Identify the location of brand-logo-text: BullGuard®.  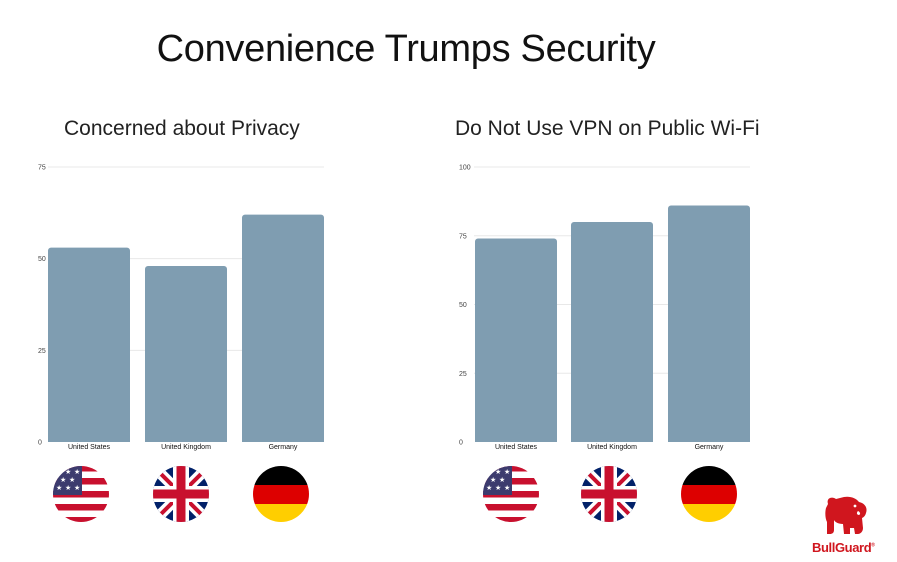
(843, 547).